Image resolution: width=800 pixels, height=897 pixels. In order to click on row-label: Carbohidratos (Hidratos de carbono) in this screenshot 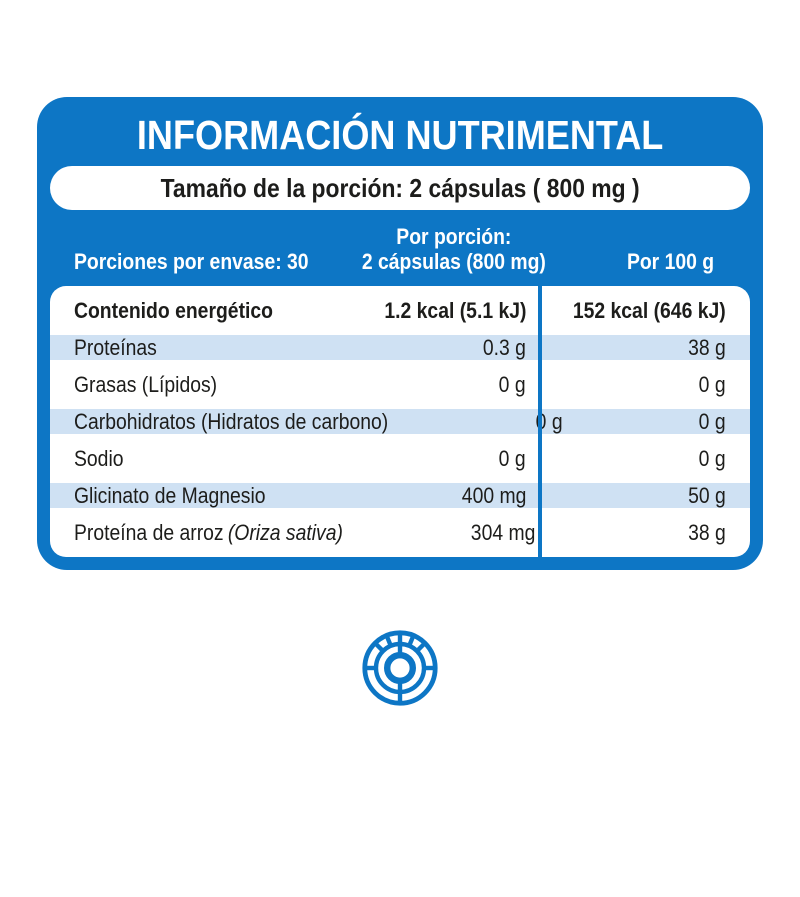, I will do `click(231, 421)`.